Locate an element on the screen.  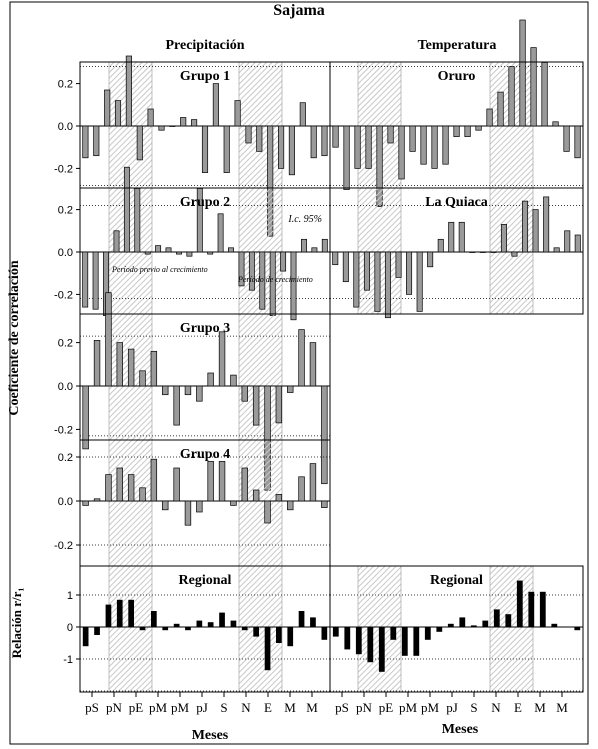
panel-title: Grupo 4 is located at coordinates (205, 454).